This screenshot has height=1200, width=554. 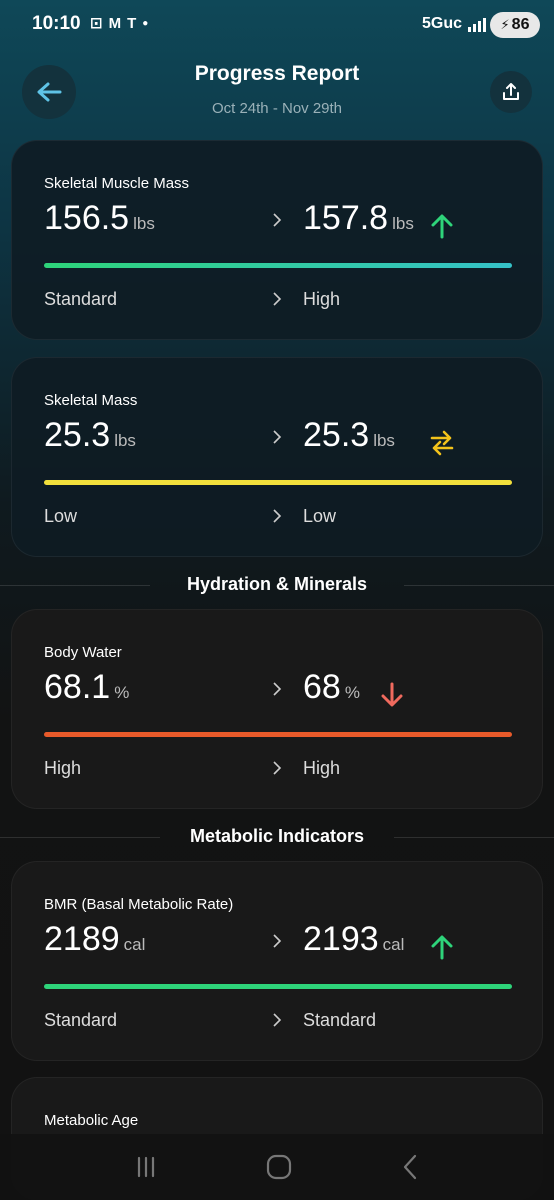 I want to click on gmail-icon: M, so click(x=115, y=23).